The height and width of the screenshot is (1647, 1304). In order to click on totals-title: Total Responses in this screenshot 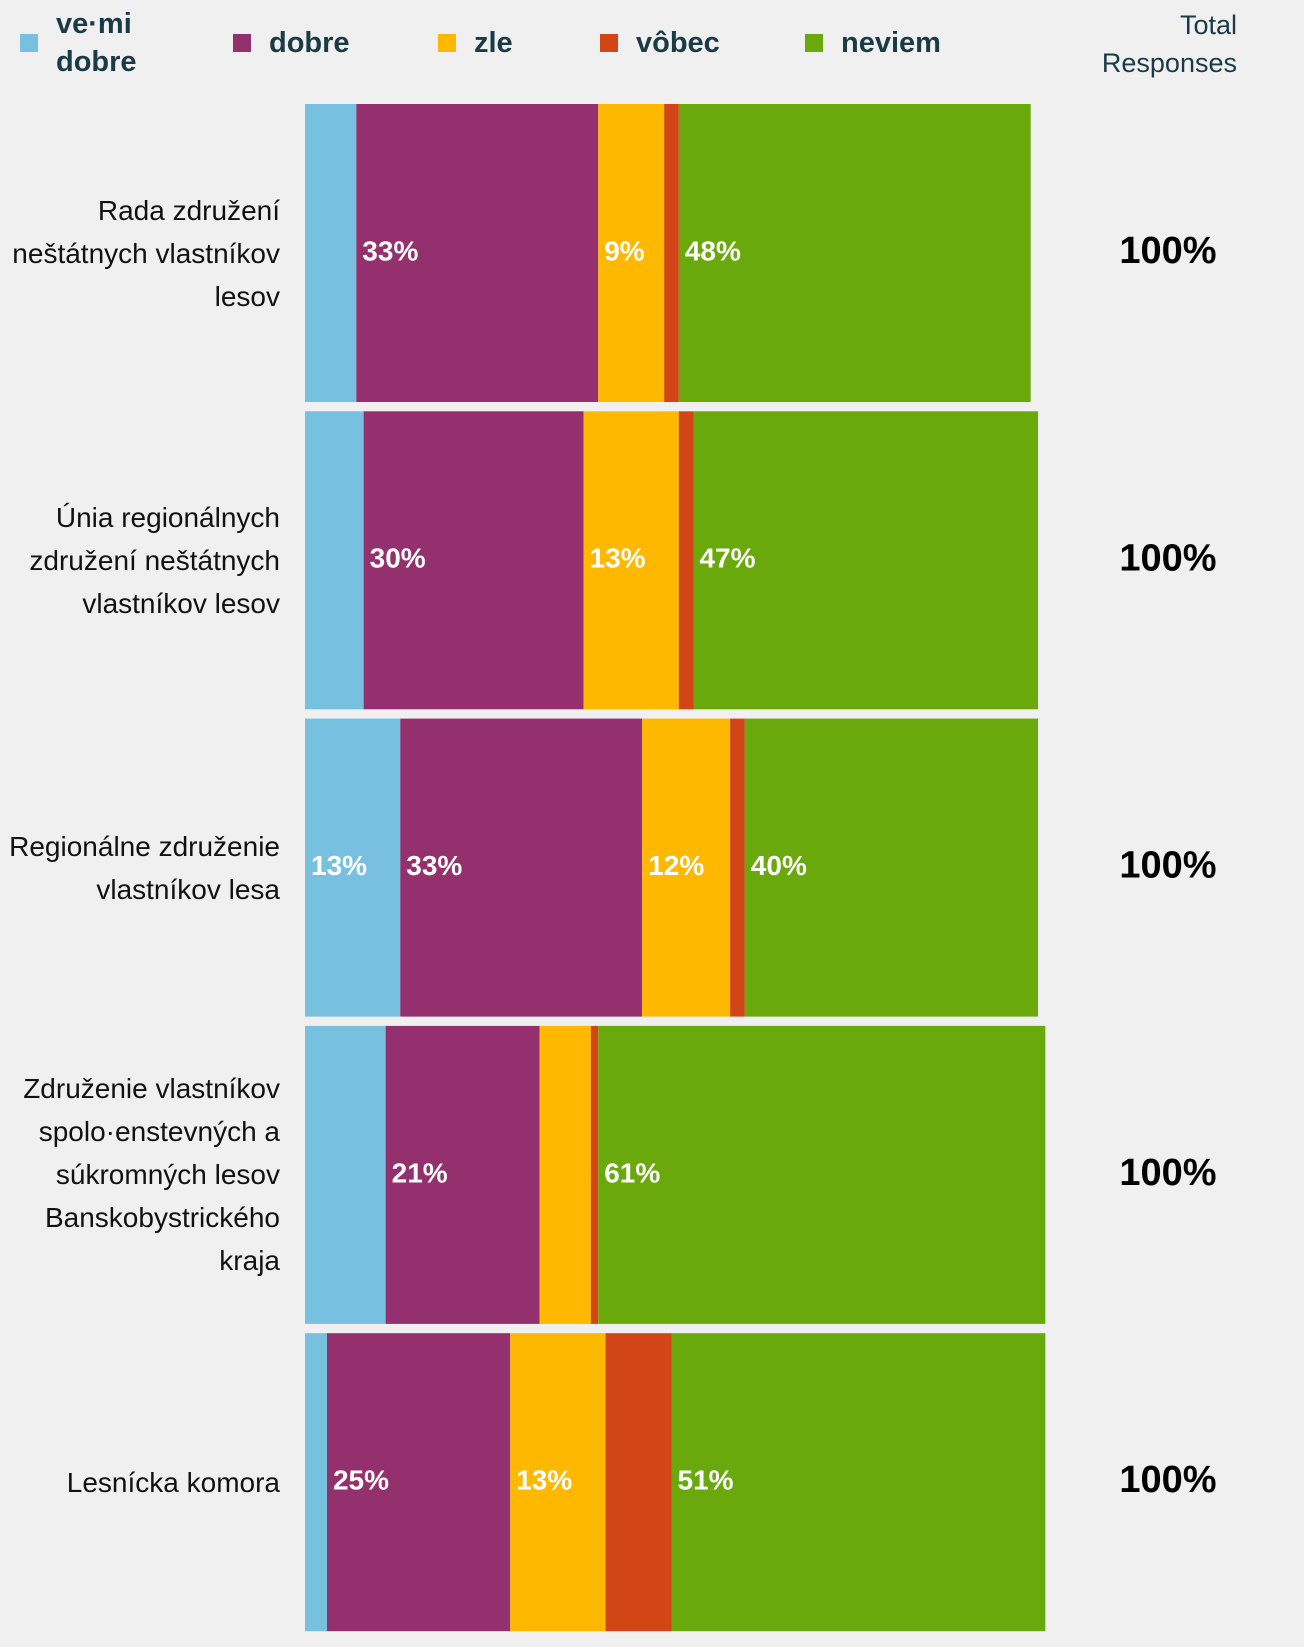, I will do `click(1169, 44)`.